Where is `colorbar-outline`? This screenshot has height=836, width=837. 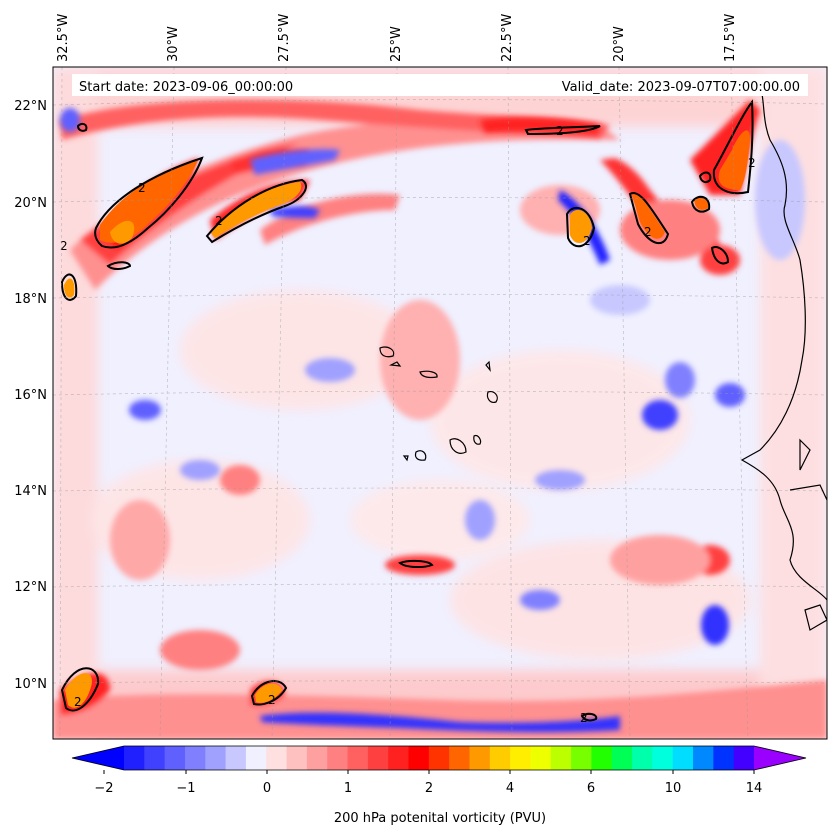
colorbar-outline is located at coordinates (439, 758).